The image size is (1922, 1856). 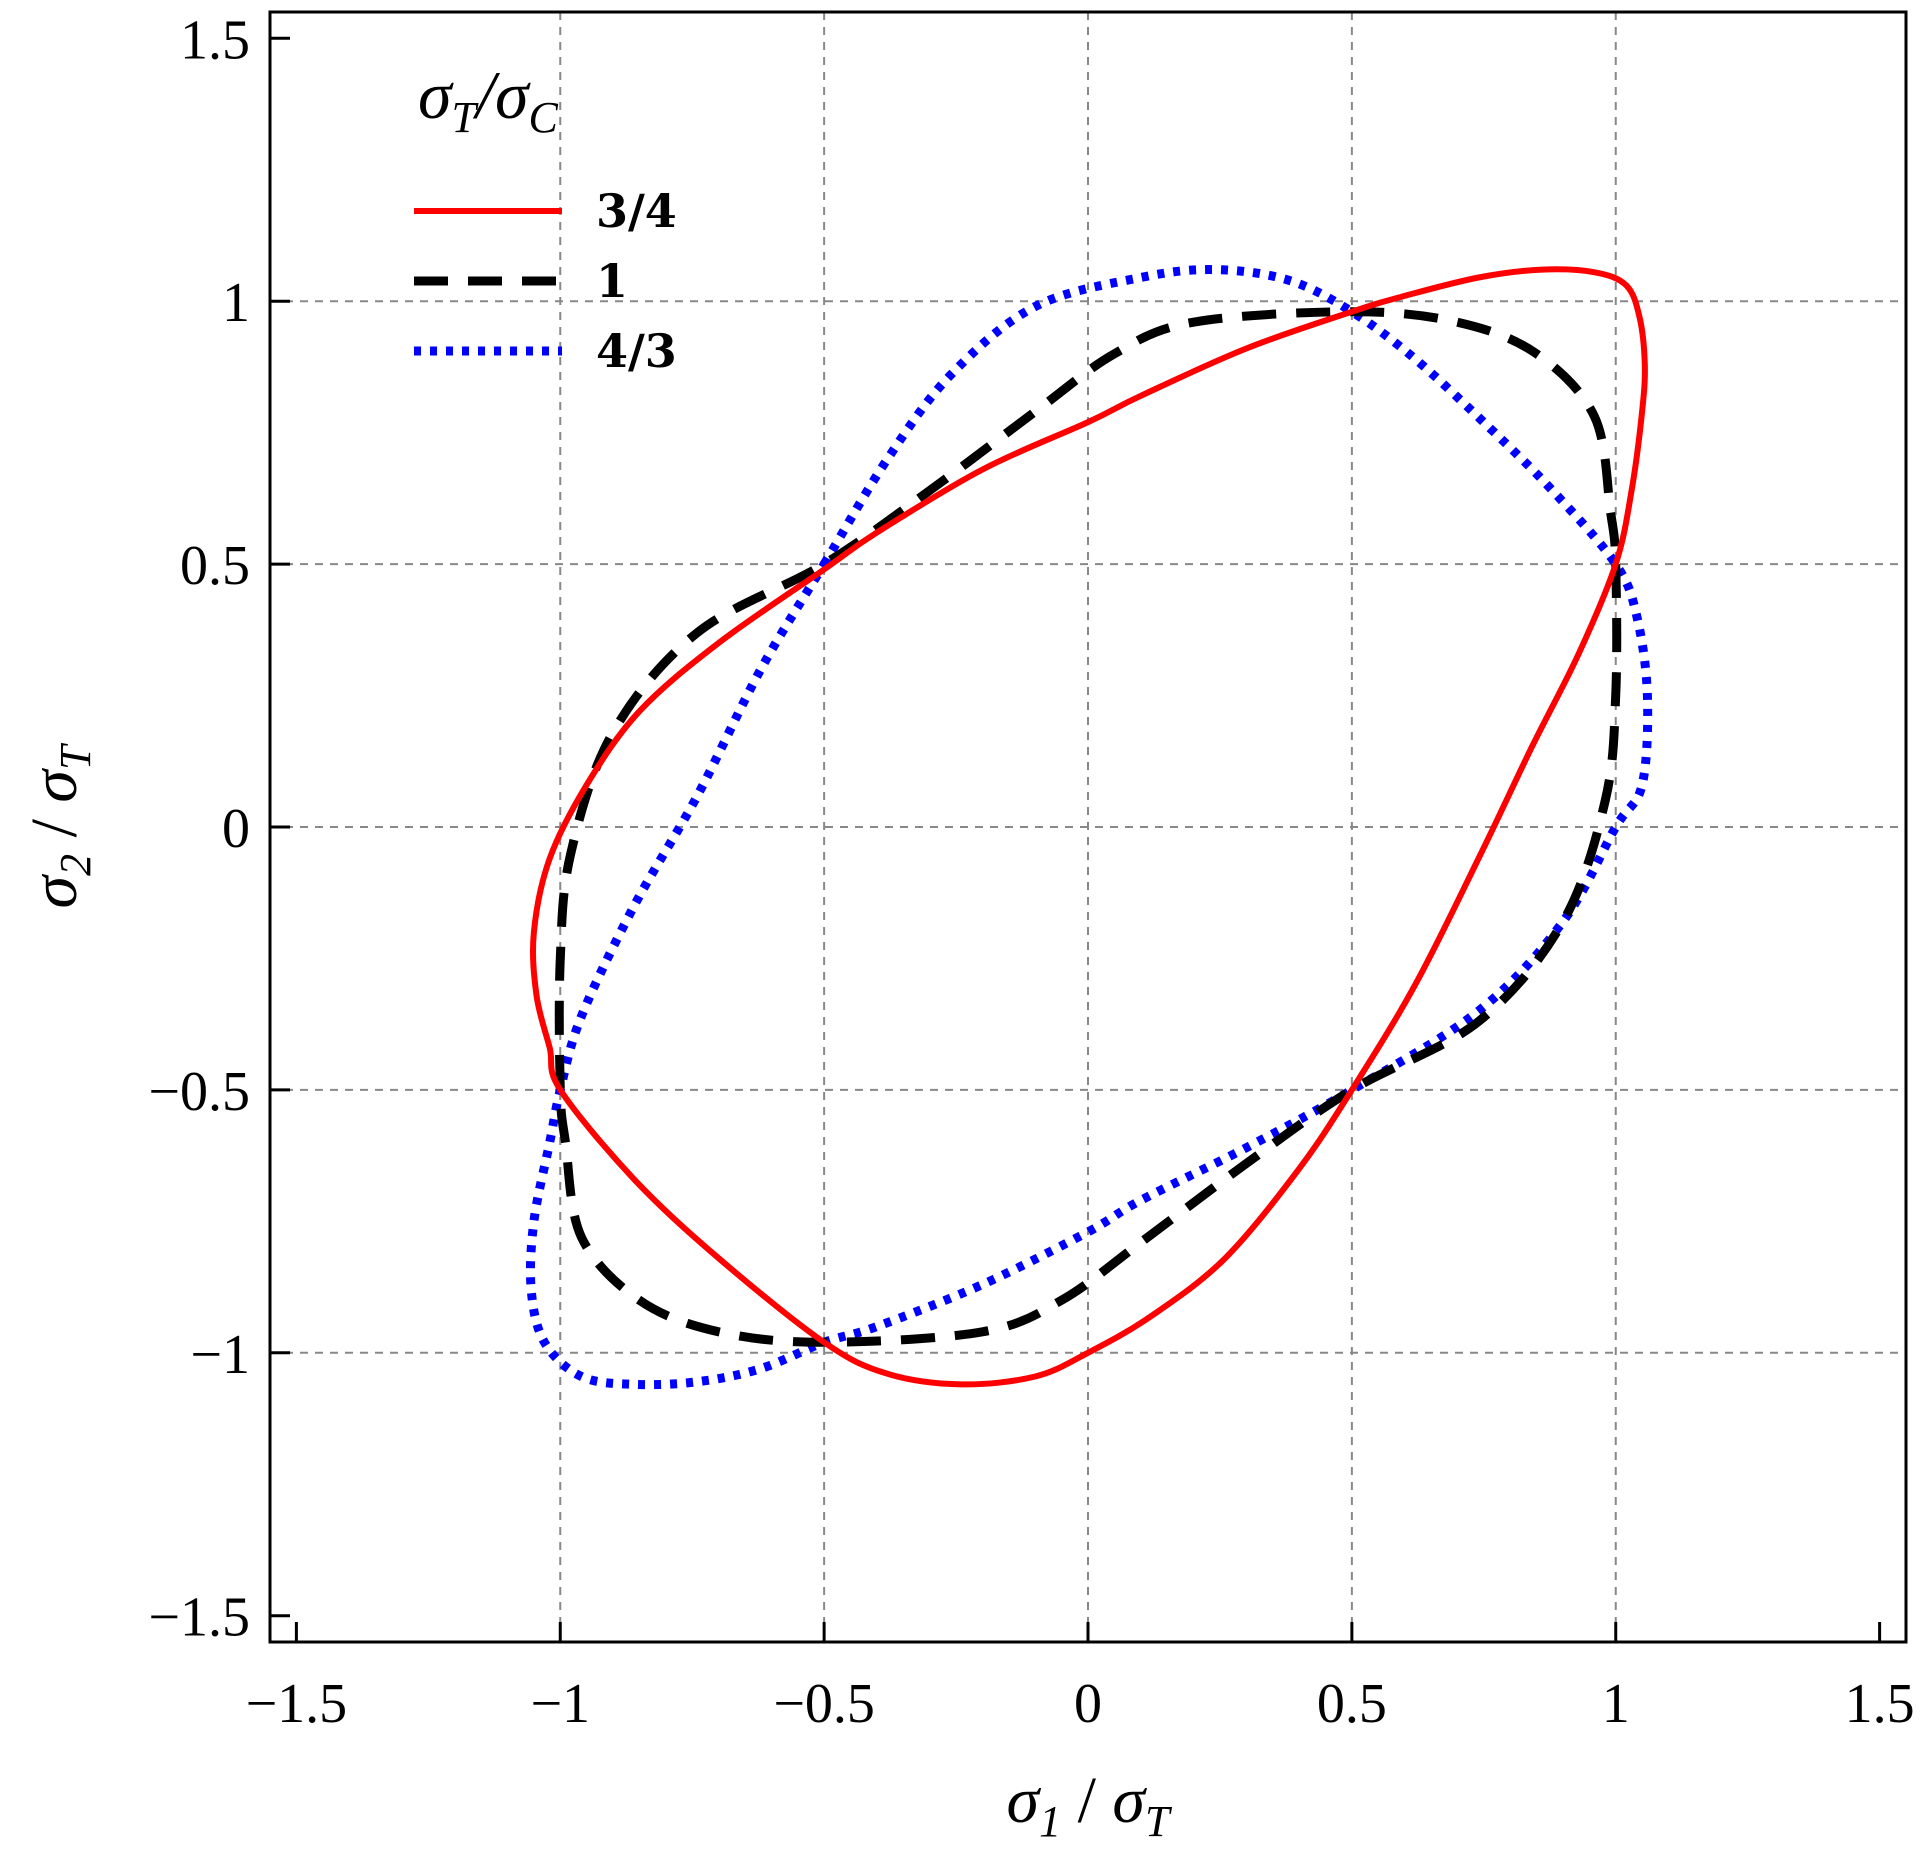 I want to click on y-tick-label: −1, so click(x=220, y=1355).